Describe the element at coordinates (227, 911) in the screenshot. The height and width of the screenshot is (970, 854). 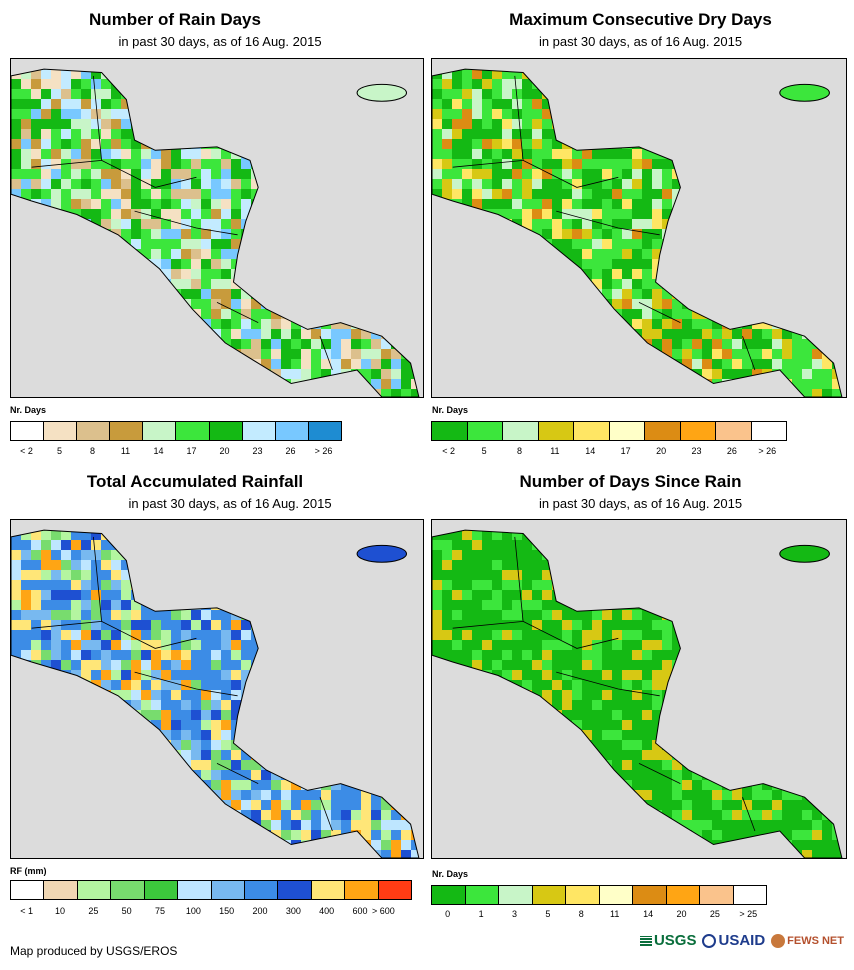
I see `legend-tick-label: 150` at that location.